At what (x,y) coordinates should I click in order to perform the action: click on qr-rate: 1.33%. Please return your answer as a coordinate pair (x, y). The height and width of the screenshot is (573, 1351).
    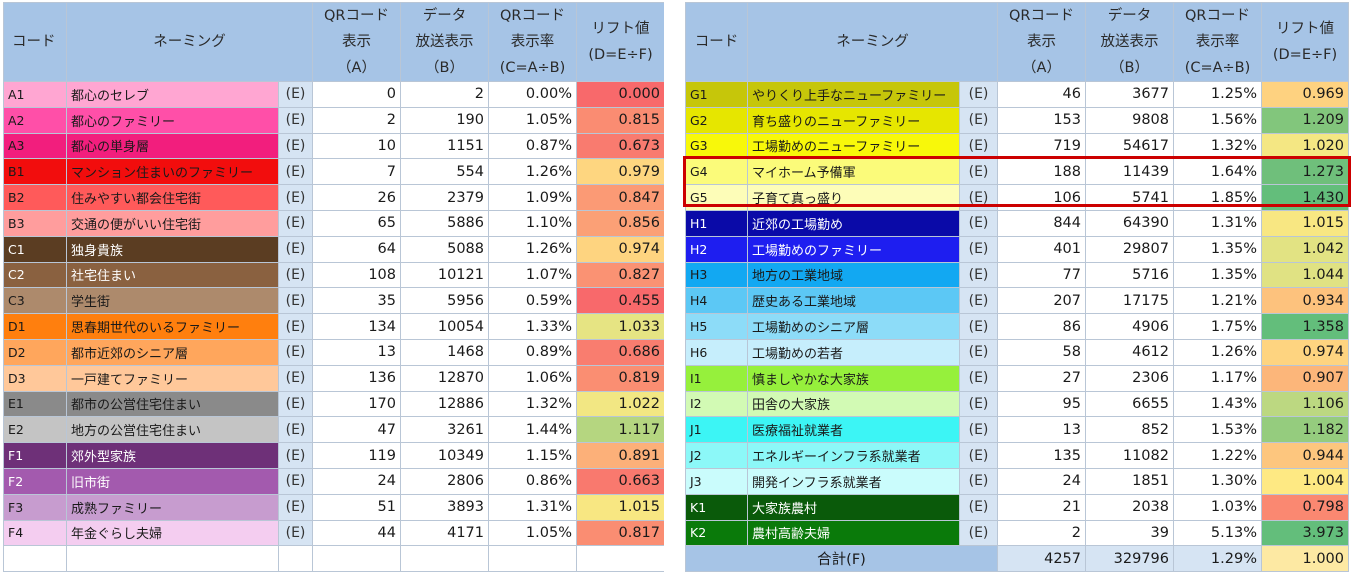
    Looking at the image, I should click on (532, 326).